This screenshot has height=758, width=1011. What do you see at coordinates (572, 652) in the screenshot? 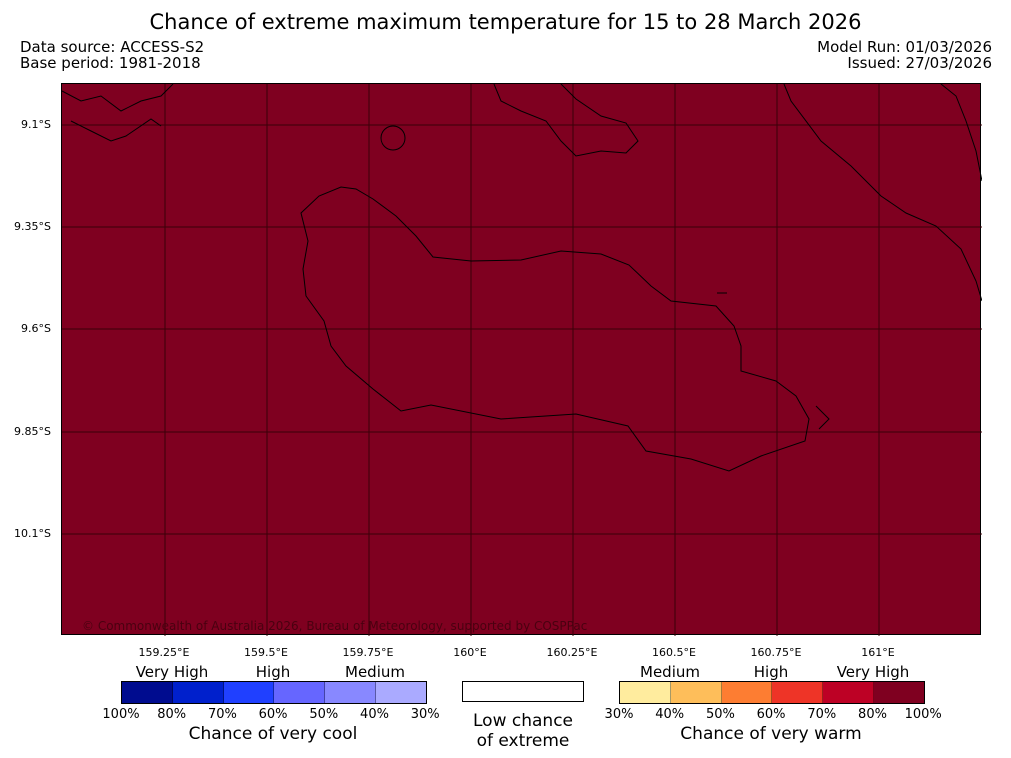
I see `lon-label: 160.25°E` at bounding box center [572, 652].